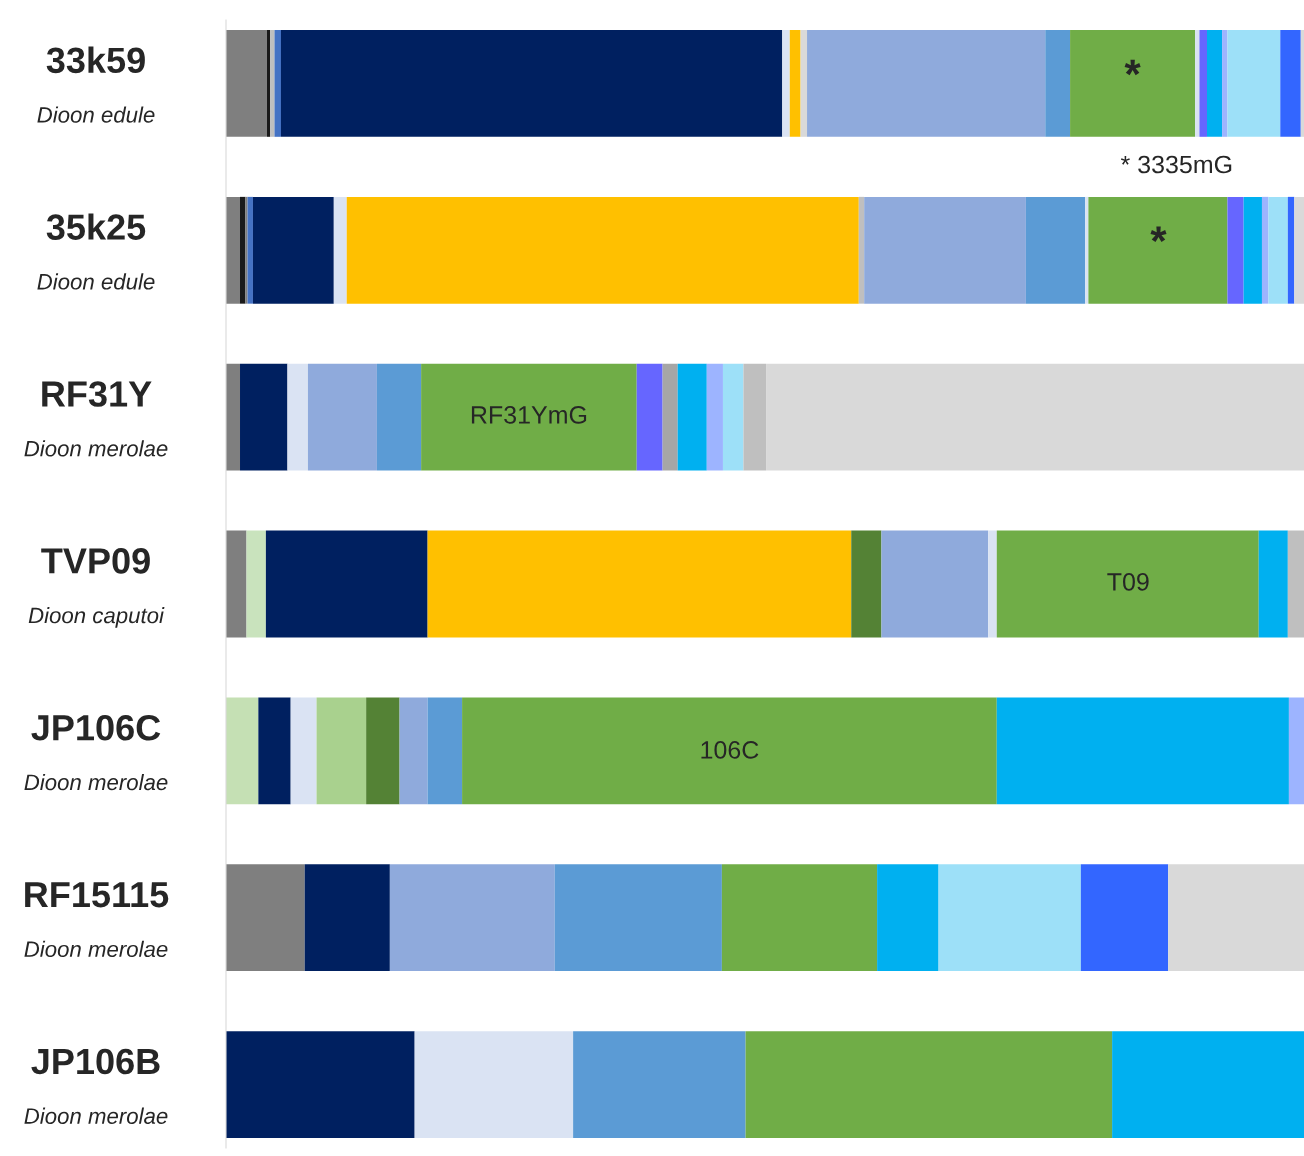 This screenshot has width=1304, height=1156. What do you see at coordinates (96, 588) in the screenshot?
I see `y-tick-label: TVP09 Dioon caputoi` at bounding box center [96, 588].